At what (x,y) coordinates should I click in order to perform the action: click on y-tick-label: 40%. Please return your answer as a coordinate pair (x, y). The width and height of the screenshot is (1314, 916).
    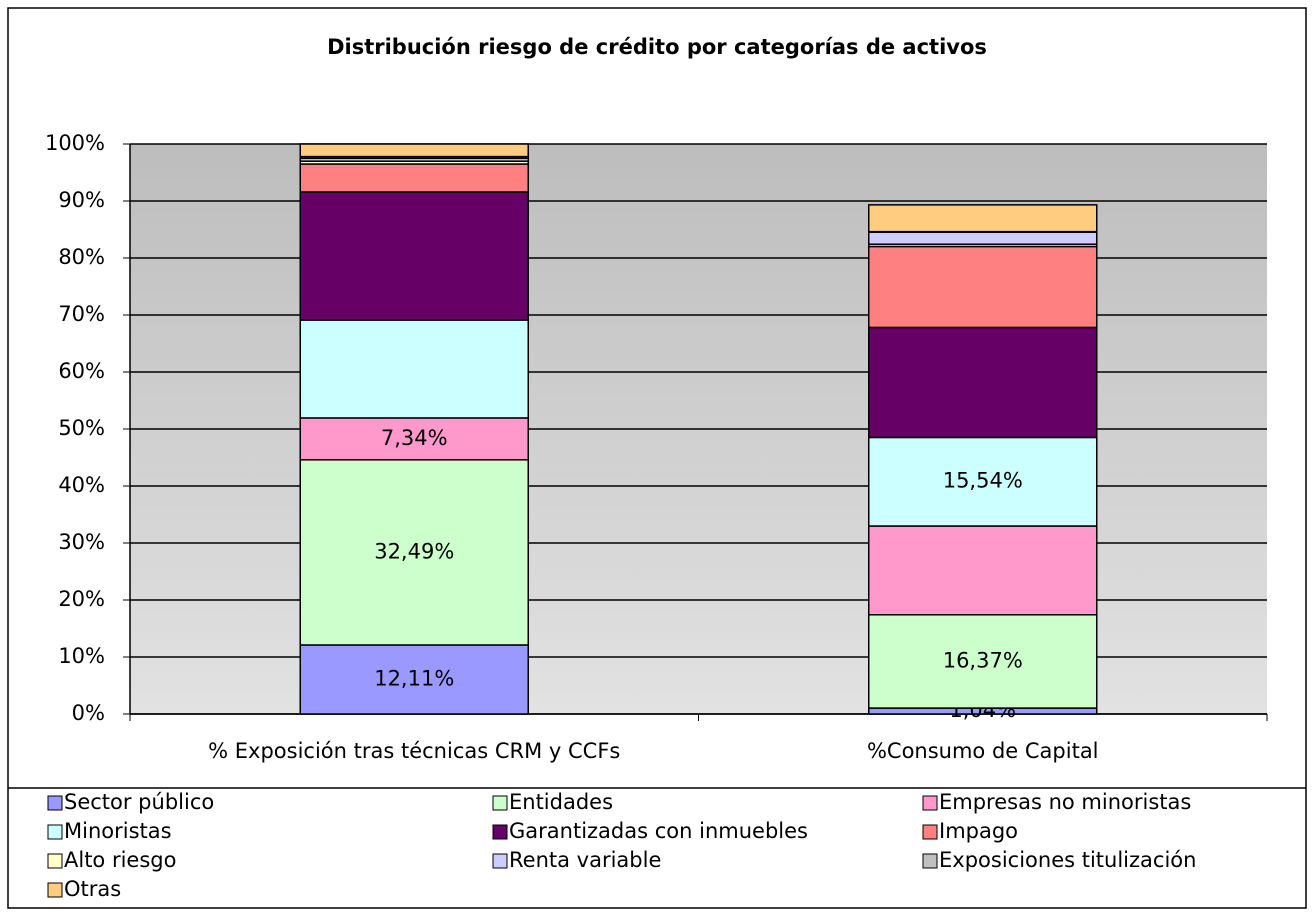
    Looking at the image, I should click on (81, 485).